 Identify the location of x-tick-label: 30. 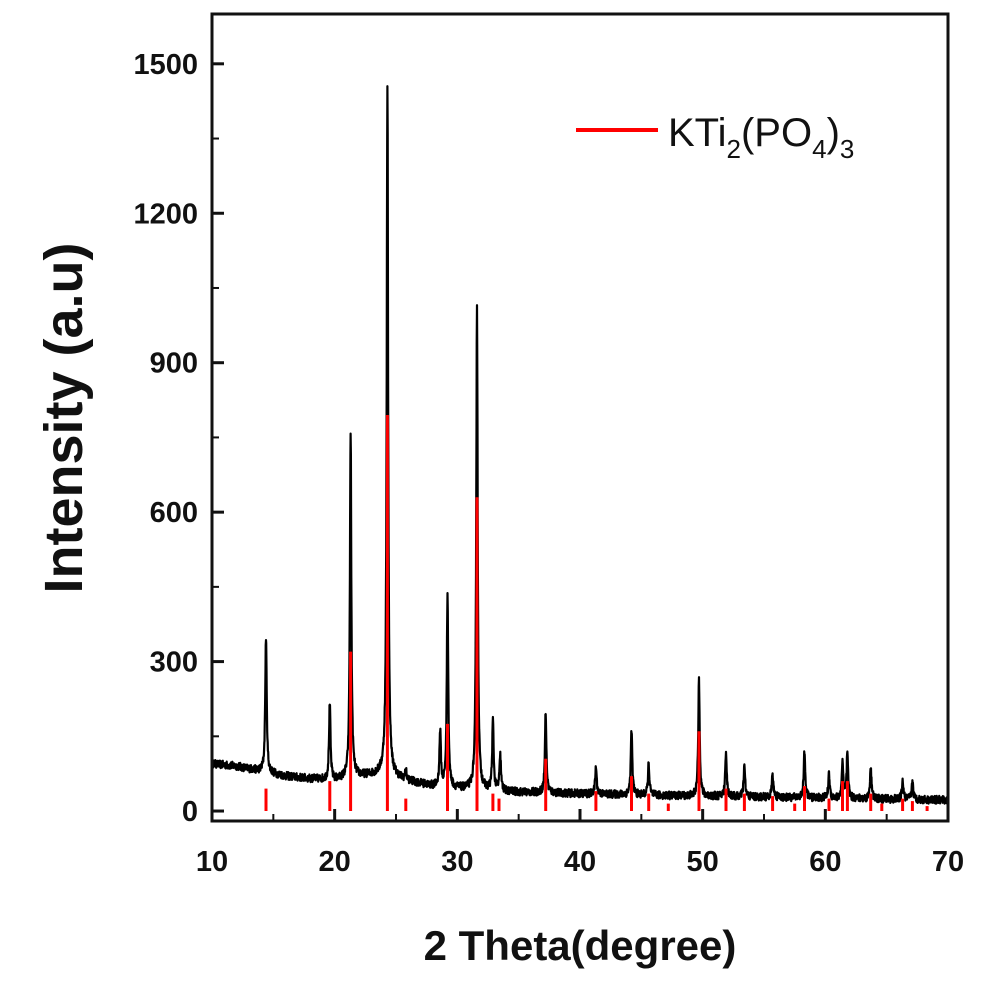
(457, 862).